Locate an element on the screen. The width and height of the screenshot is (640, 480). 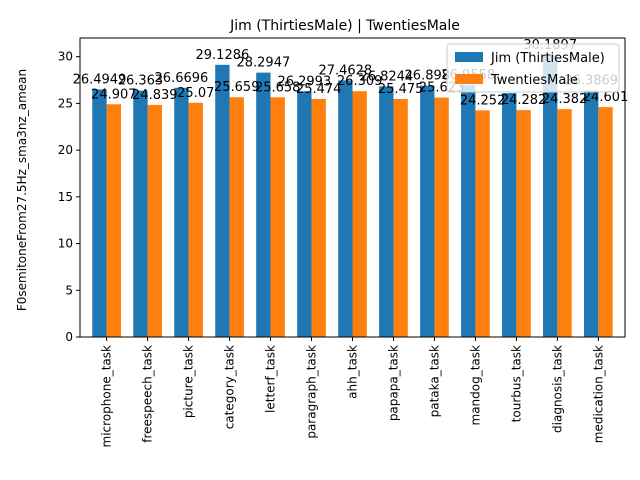
value-label-1-5: 25.474 is located at coordinates (319, 89).